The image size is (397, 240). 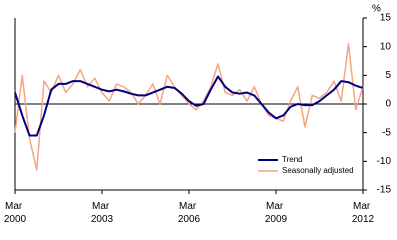 I want to click on y-tick-label: -5, so click(x=386, y=132).